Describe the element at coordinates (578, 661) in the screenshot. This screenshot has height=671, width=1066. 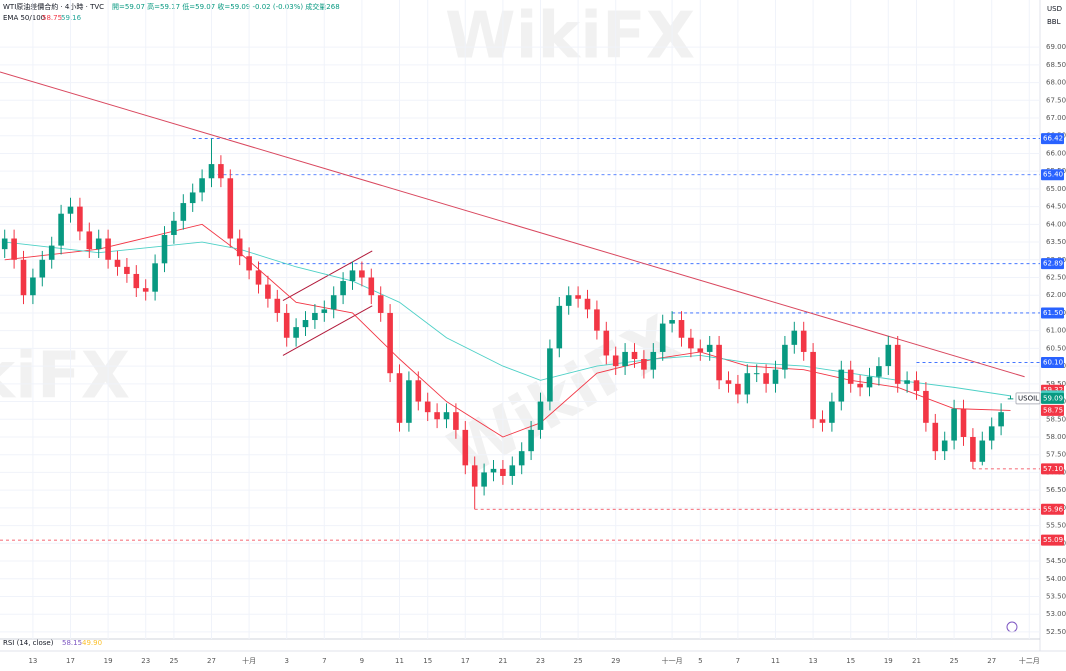
I see `x-tick-label: 25` at that location.